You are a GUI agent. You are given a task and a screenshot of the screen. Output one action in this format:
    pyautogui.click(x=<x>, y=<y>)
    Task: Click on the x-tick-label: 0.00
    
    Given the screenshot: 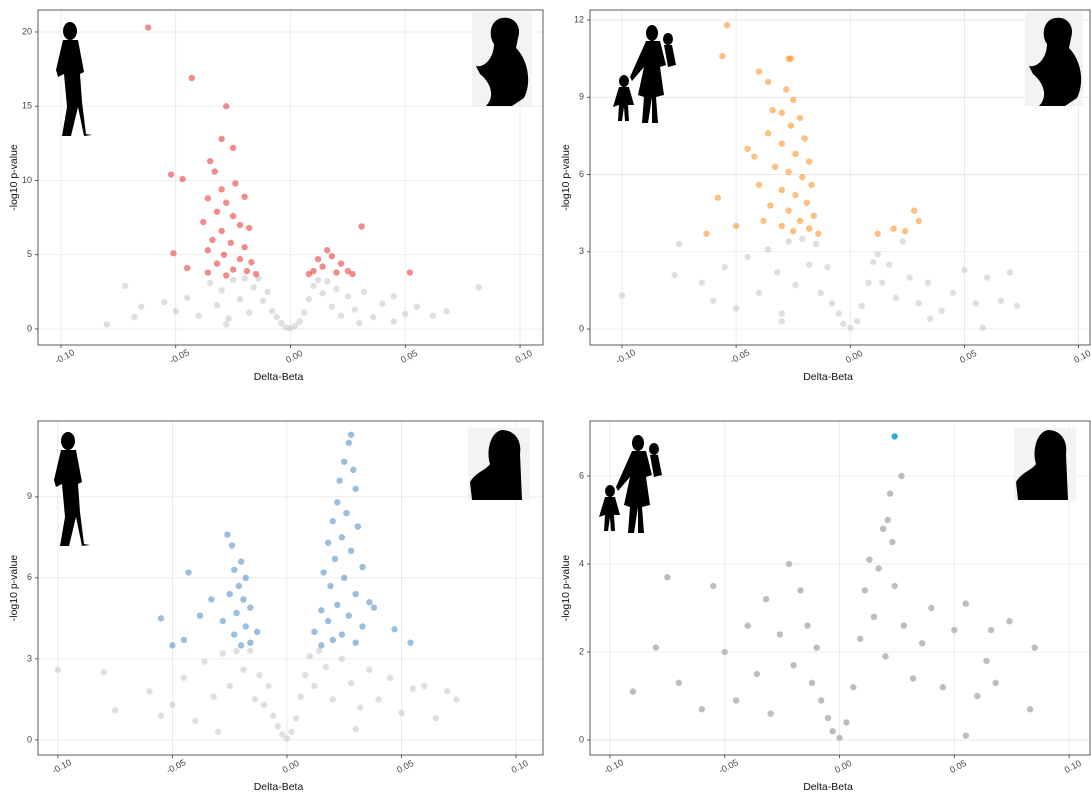 What is the action you would take?
    pyautogui.click(x=854, y=356)
    